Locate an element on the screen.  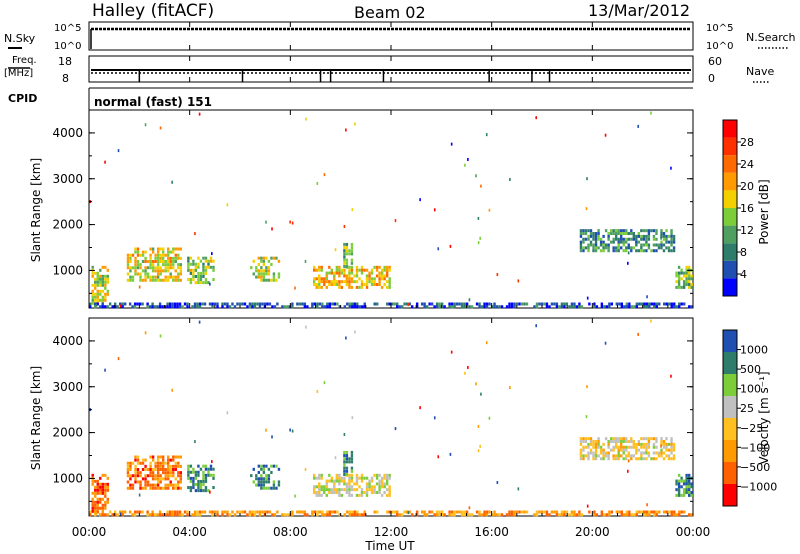
nsearch-label: N.Search is located at coordinates (771, 37).